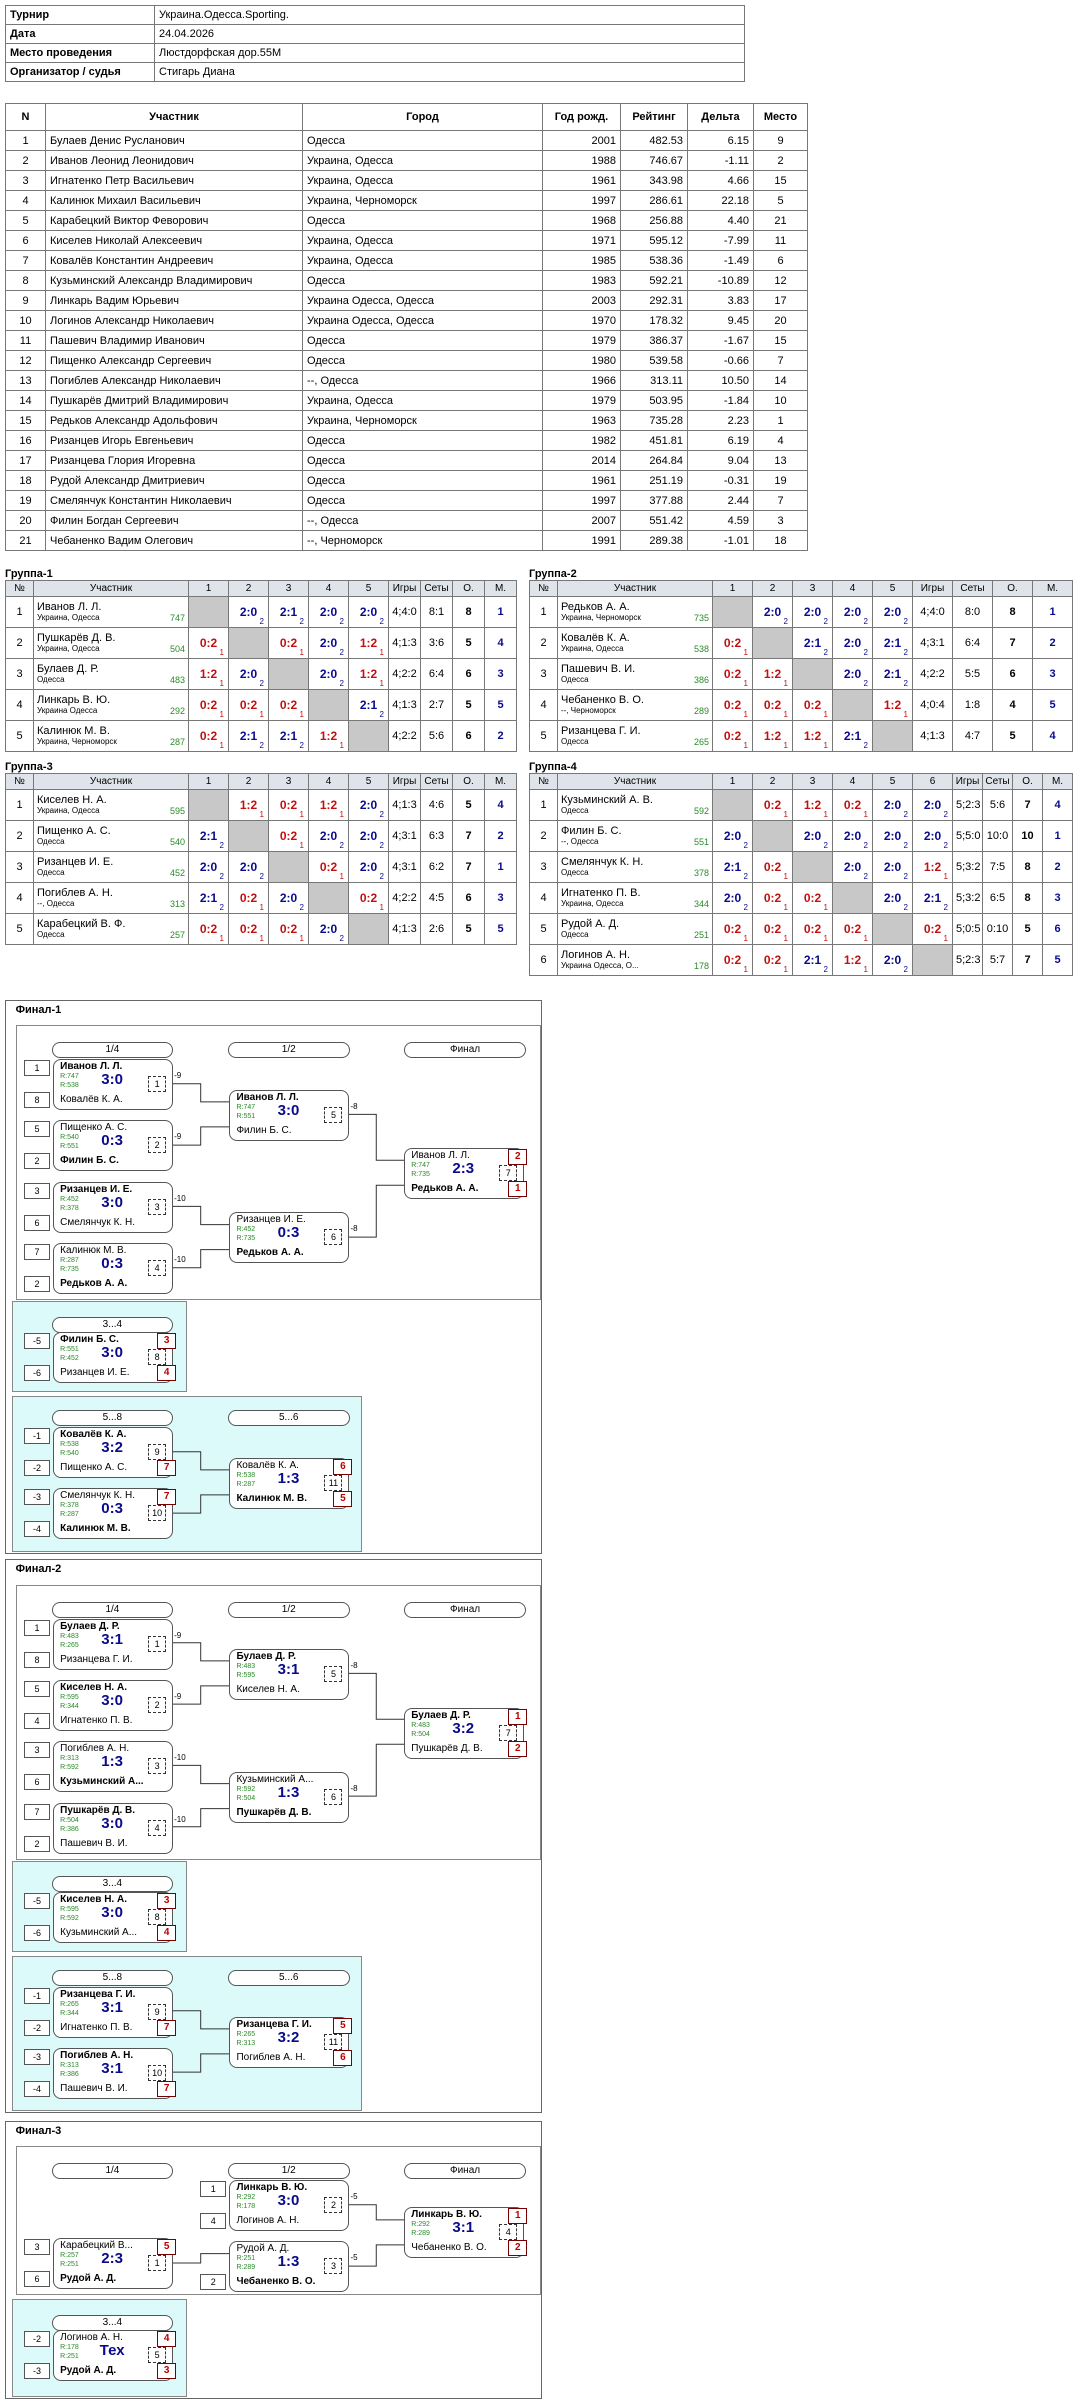 This screenshot has height=2403, width=1081. Describe the element at coordinates (69, 1829) in the screenshot. I see `player-rating: R:386` at that location.